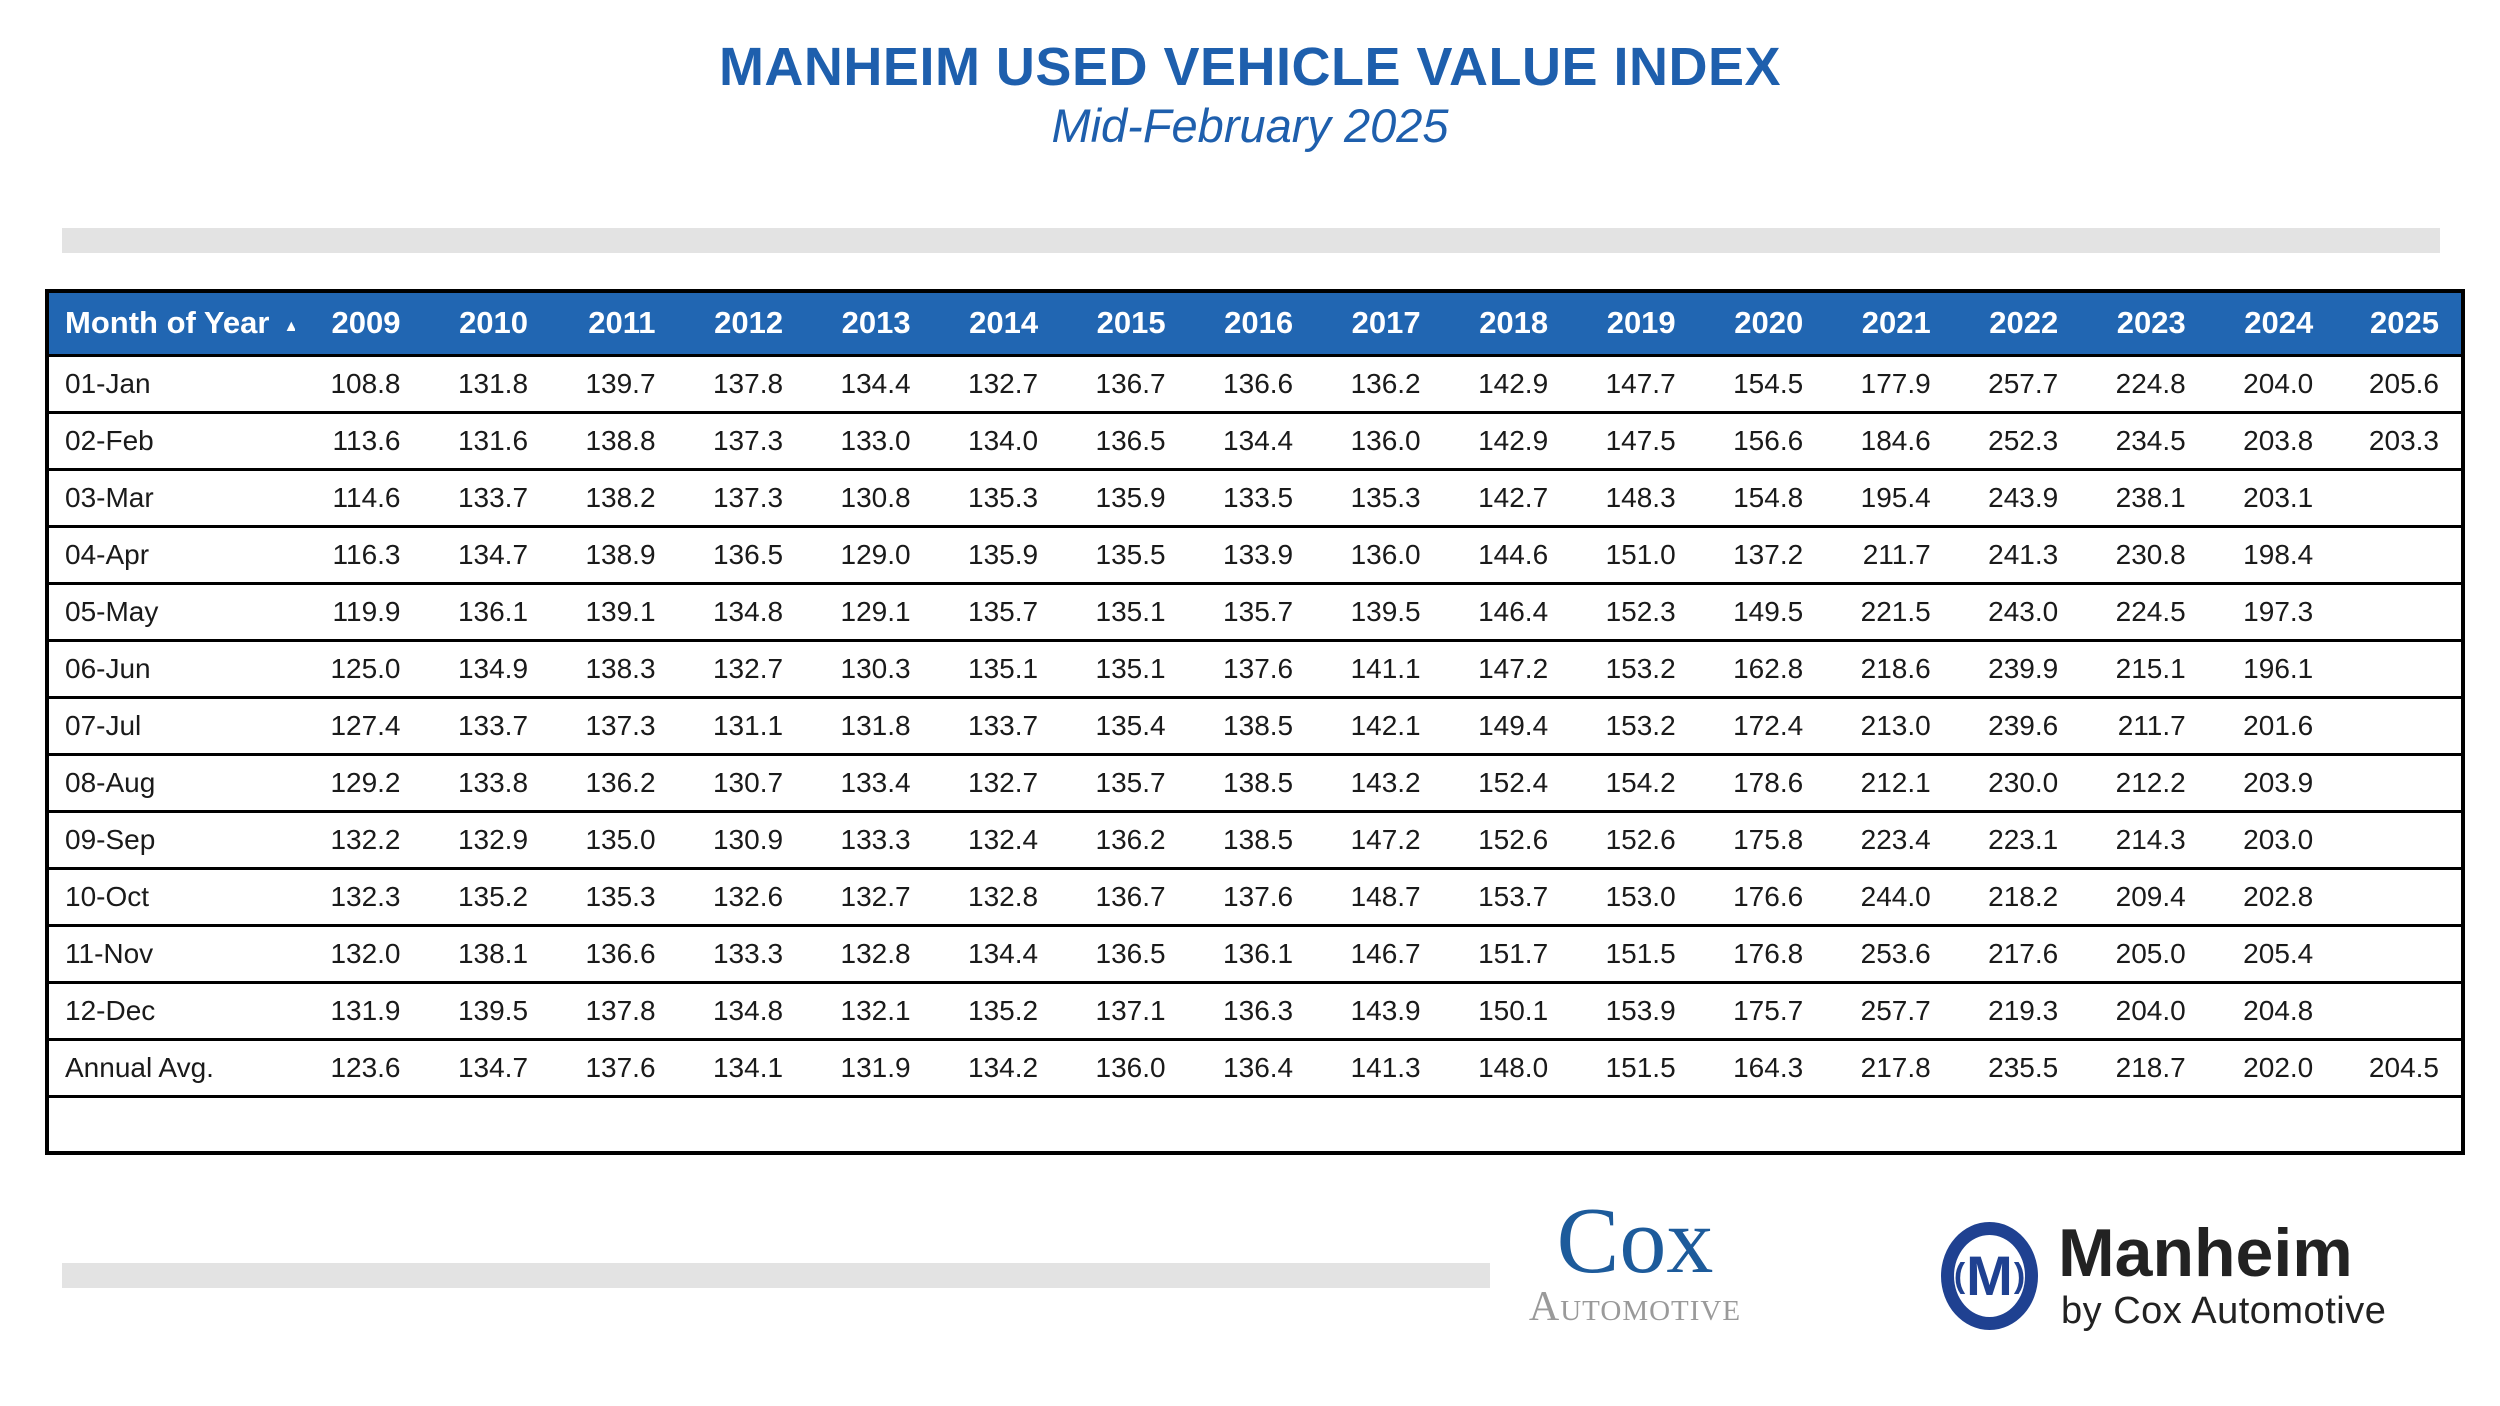  What do you see at coordinates (1379, 726) in the screenshot?
I see `cell-2017: 142.1` at bounding box center [1379, 726].